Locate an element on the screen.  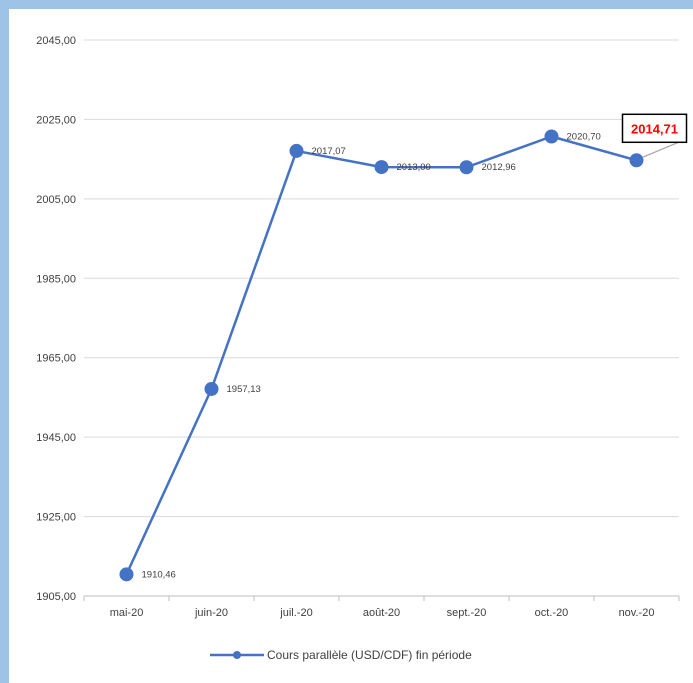
data-label: 2012,96 is located at coordinates (499, 167).